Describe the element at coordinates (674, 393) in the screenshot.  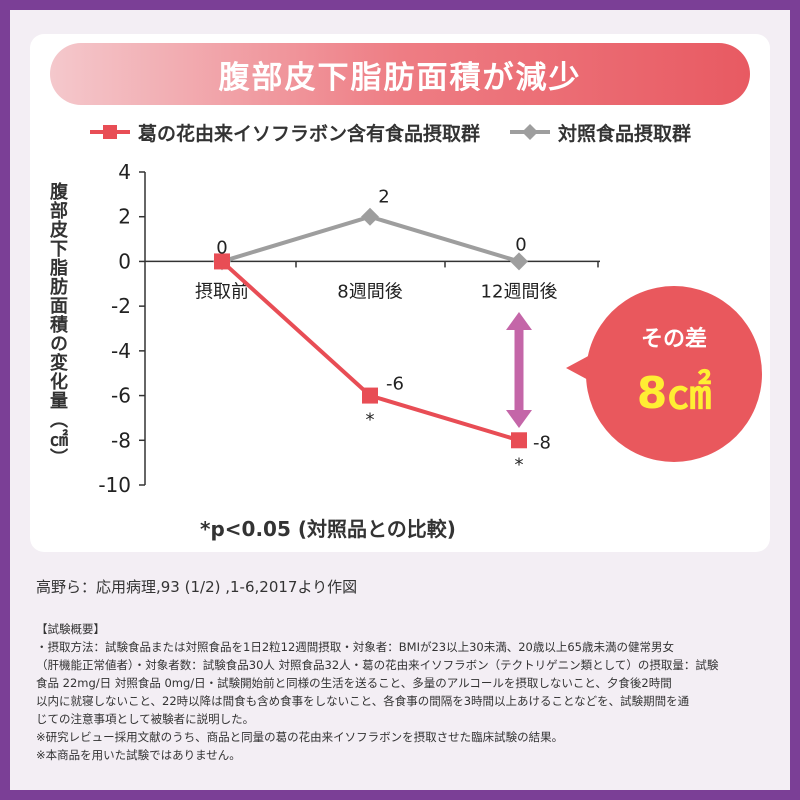
I see `badge-value: 8㎠` at that location.